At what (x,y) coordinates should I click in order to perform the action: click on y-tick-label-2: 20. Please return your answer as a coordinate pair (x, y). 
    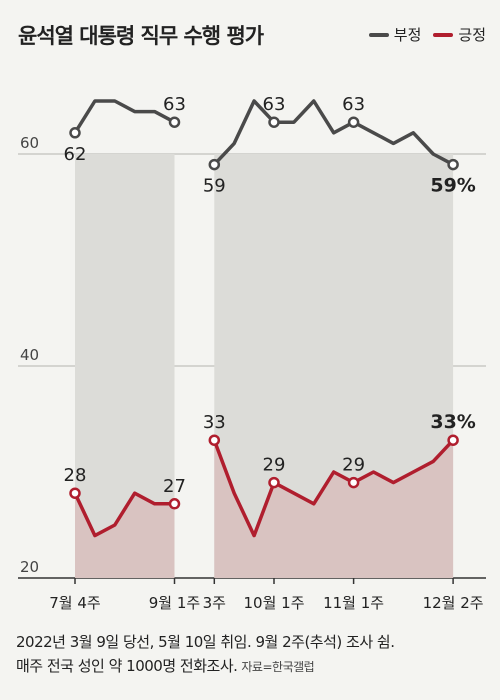
    Looking at the image, I should click on (29, 567).